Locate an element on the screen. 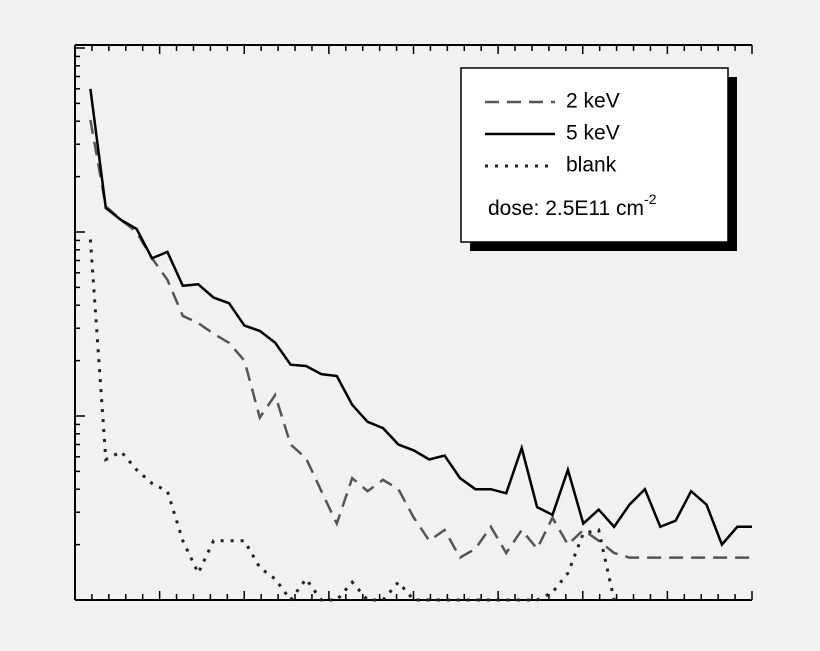  legend: 2 keV 5 keV blank is located at coordinates (552, 133).